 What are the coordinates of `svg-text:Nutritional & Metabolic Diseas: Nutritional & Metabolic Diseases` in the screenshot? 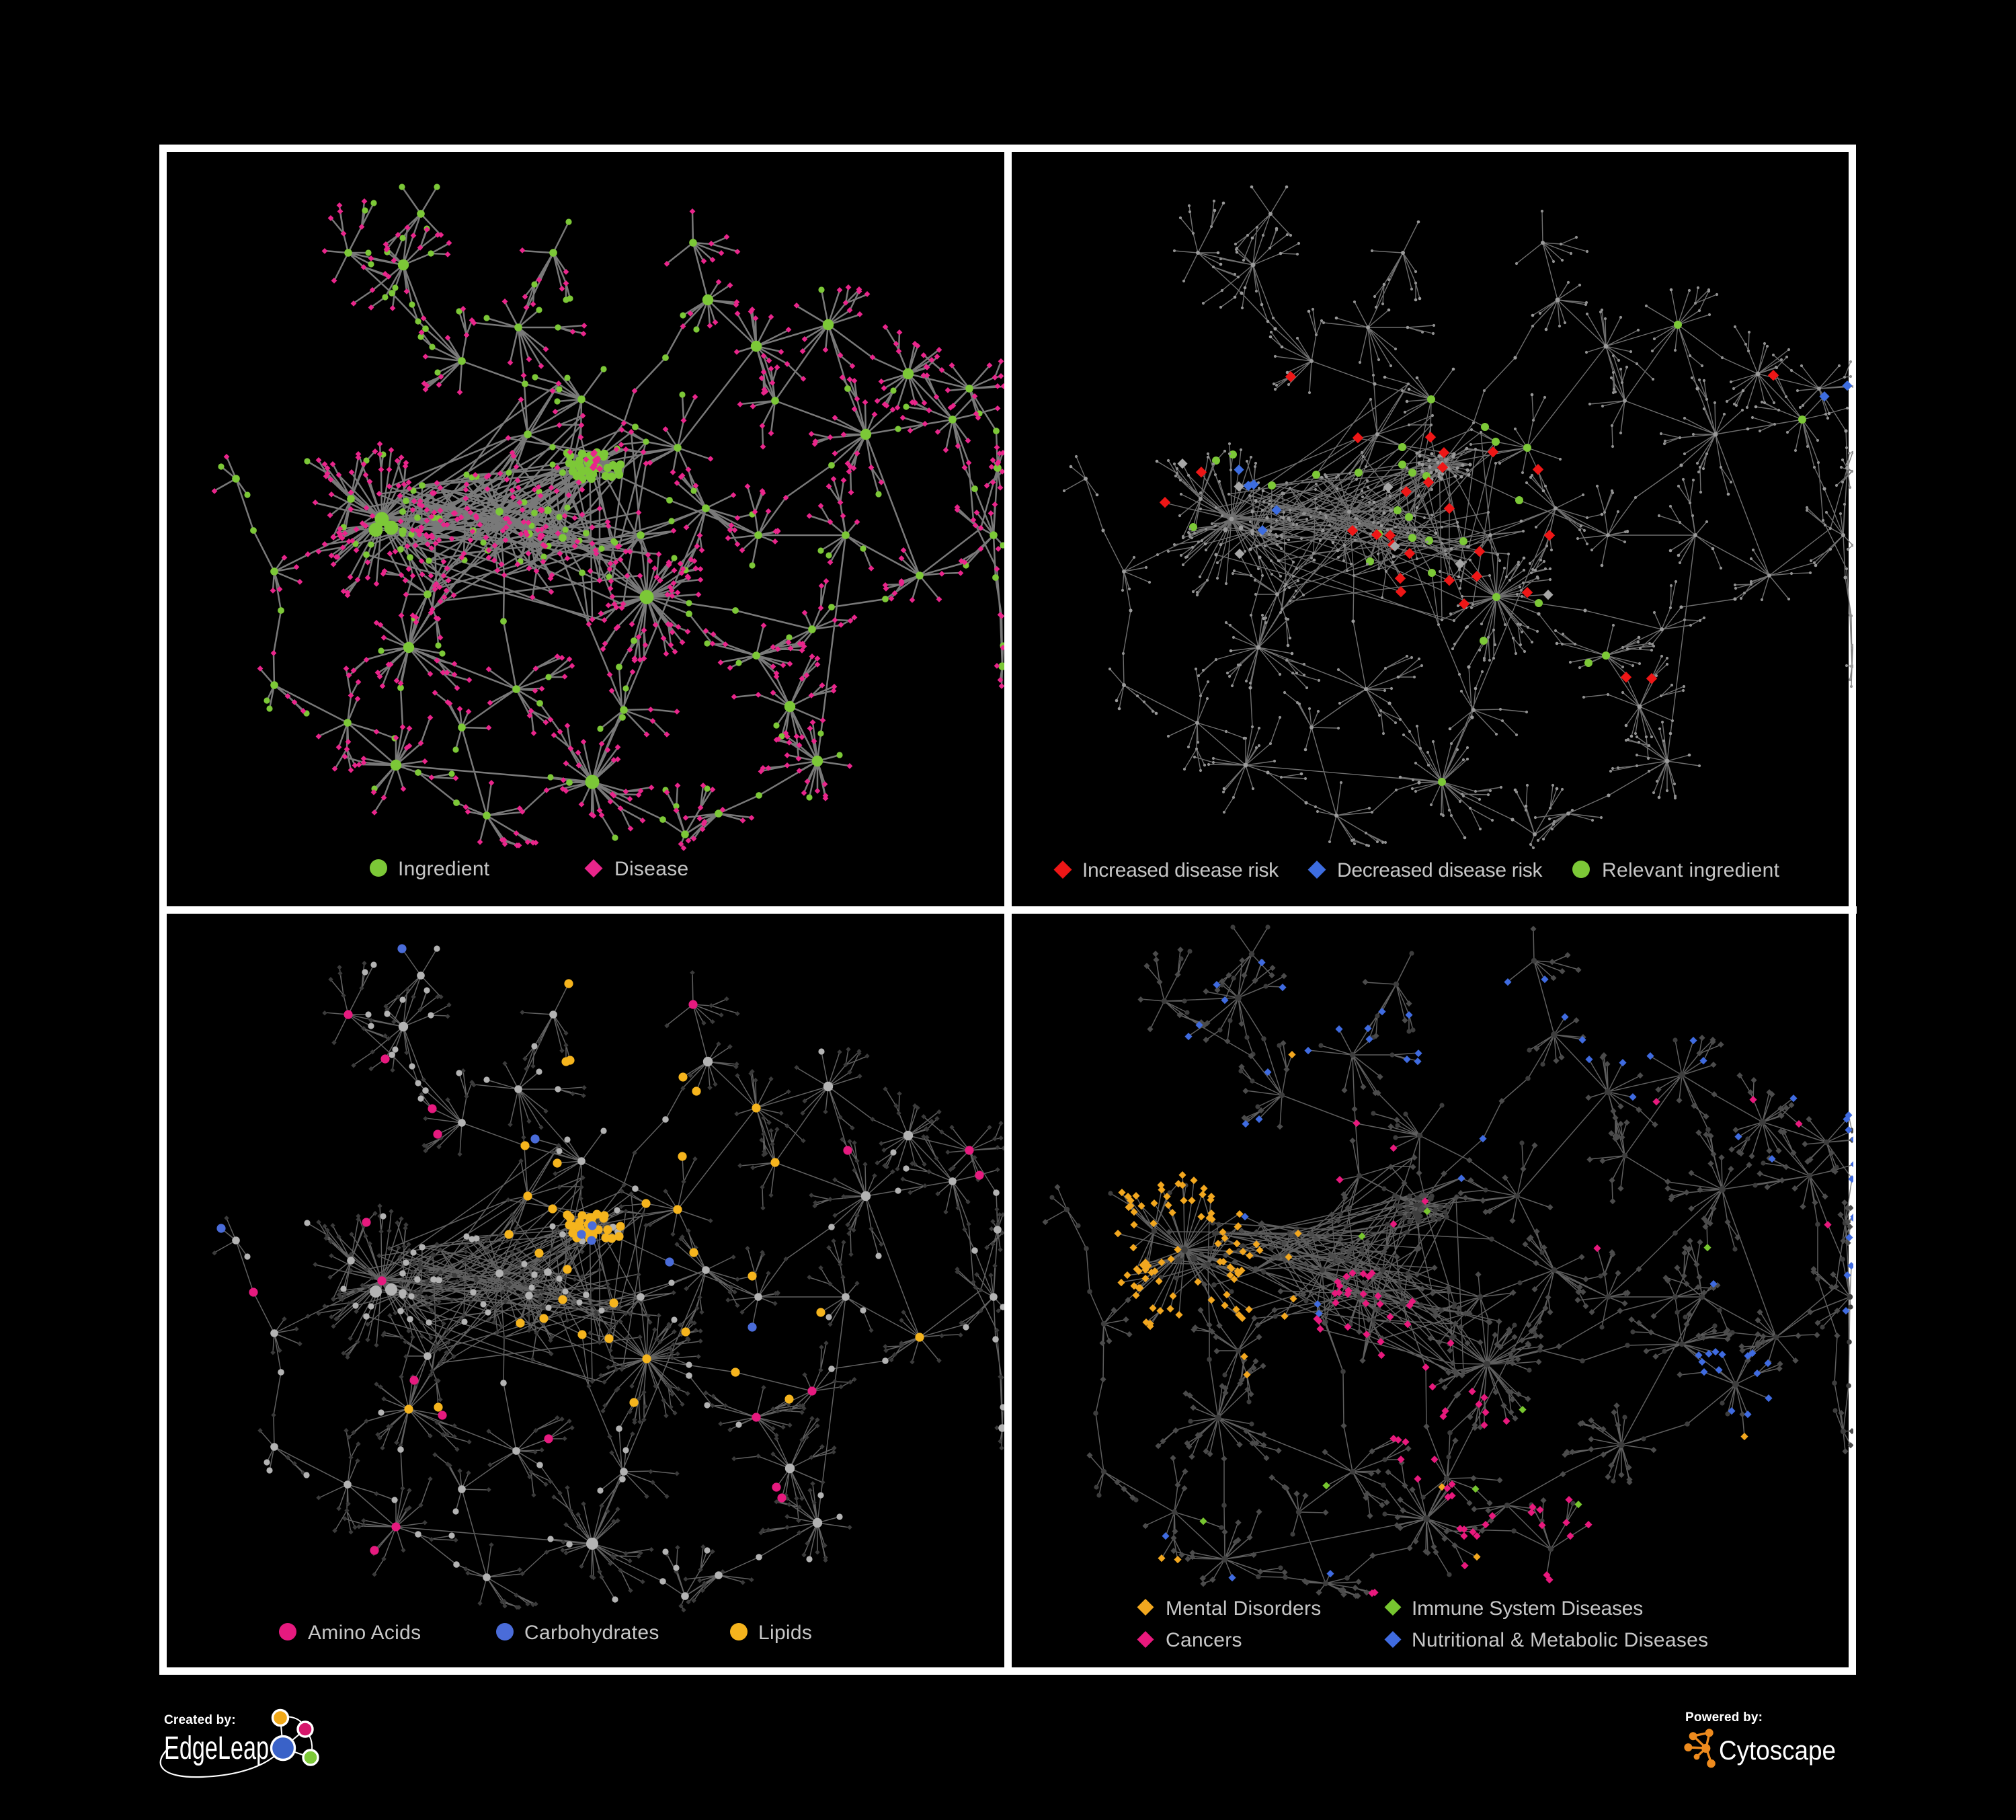 It's located at (1560, 1640).